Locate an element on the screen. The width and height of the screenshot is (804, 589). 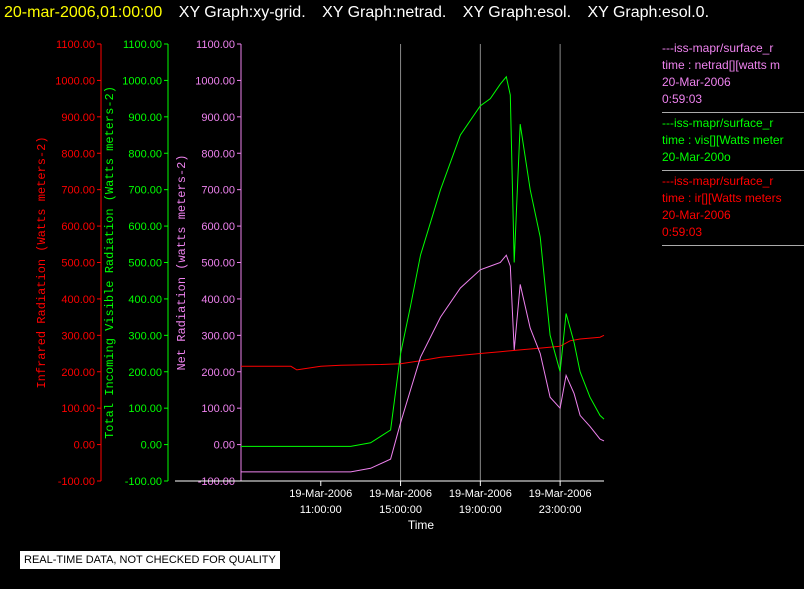
y-axis-1-tick-label: 0.00 is located at coordinates (84, 446).